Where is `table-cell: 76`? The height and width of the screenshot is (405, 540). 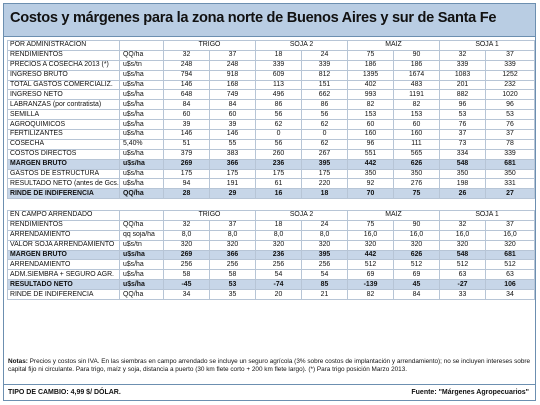
table-cell: 76 is located at coordinates (510, 125).